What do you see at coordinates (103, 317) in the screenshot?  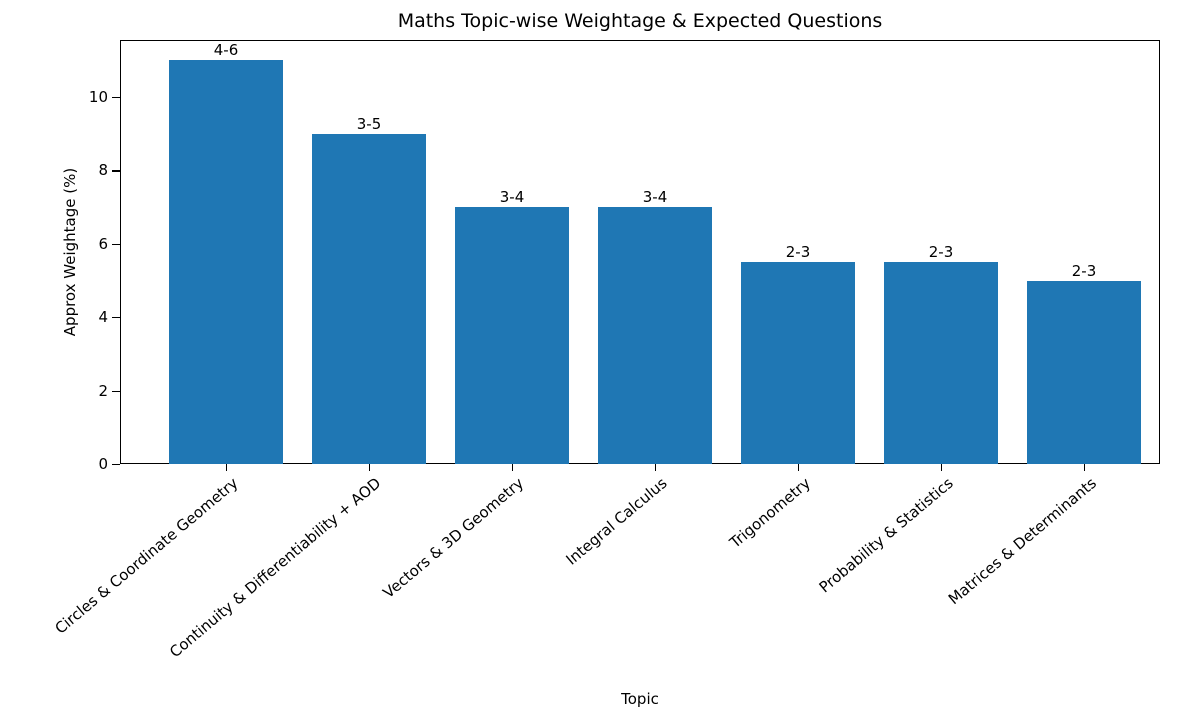 I see `y-tick-label: 4` at bounding box center [103, 317].